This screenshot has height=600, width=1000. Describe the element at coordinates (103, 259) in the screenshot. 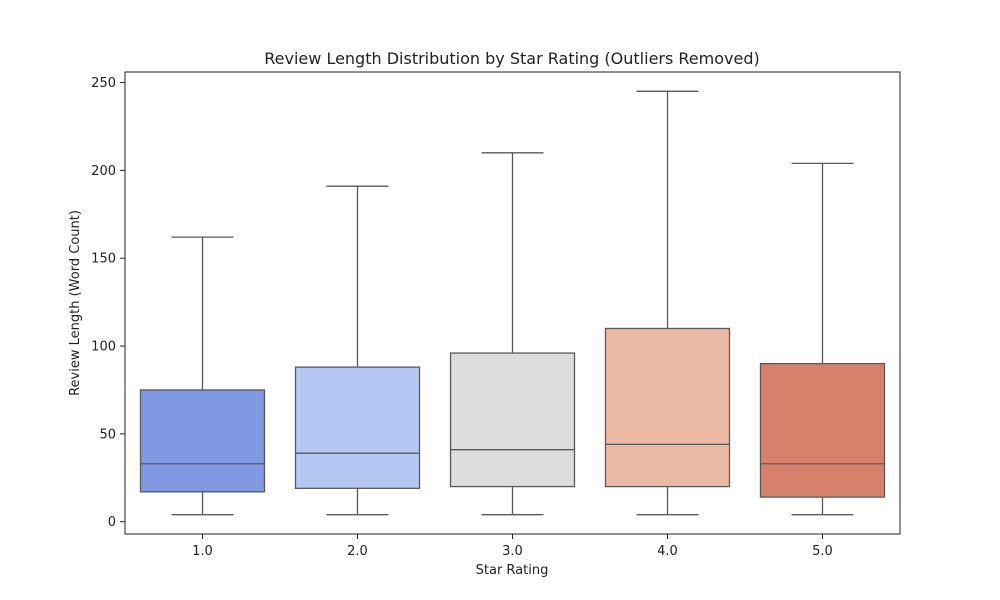

I see `y-tick-label: 150` at that location.